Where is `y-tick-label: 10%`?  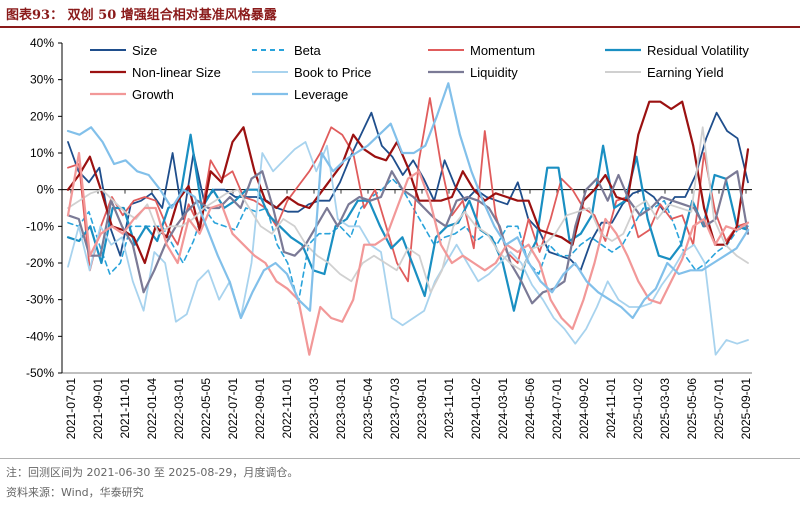 y-tick-label: 10% is located at coordinates (42, 153).